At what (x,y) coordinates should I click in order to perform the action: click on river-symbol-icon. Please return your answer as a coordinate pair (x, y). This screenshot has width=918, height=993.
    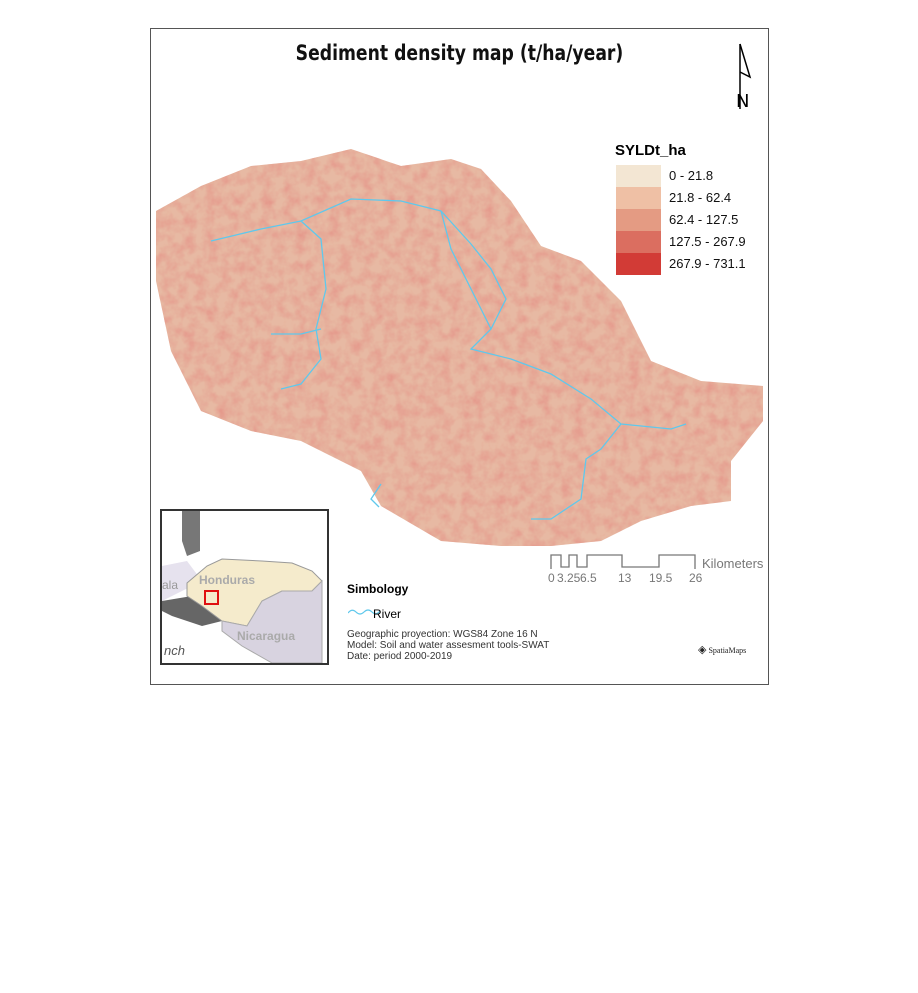
    Looking at the image, I should click on (364, 612).